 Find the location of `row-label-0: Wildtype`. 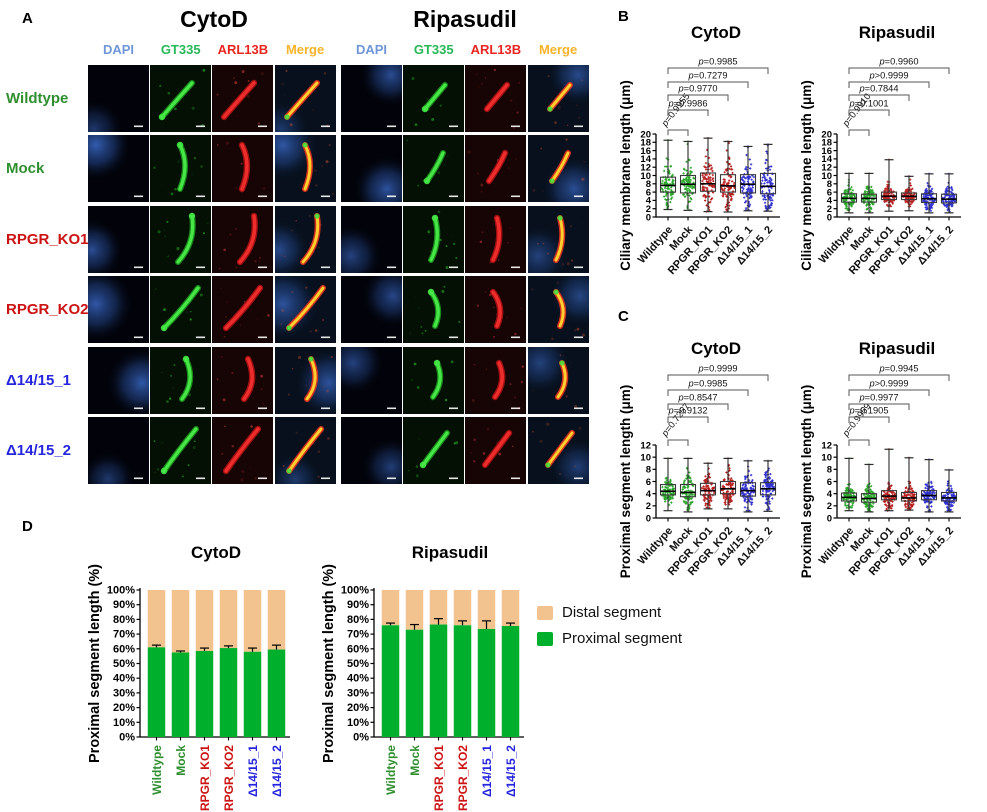

row-label-0: Wildtype is located at coordinates (37, 98).